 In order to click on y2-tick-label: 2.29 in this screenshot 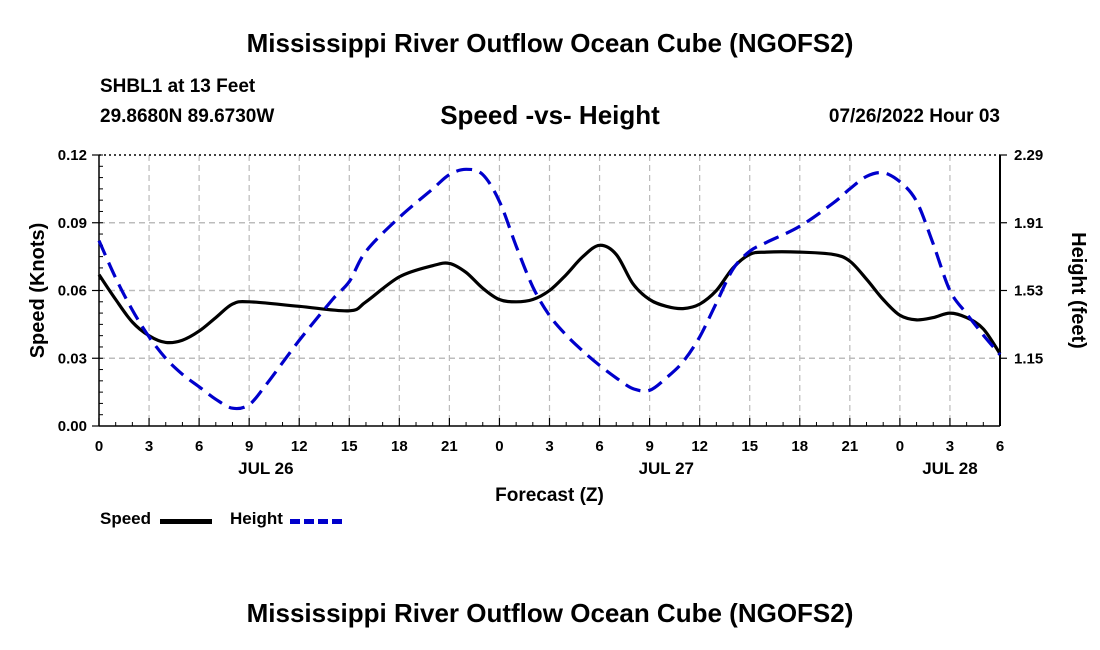, I will do `click(1028, 155)`.